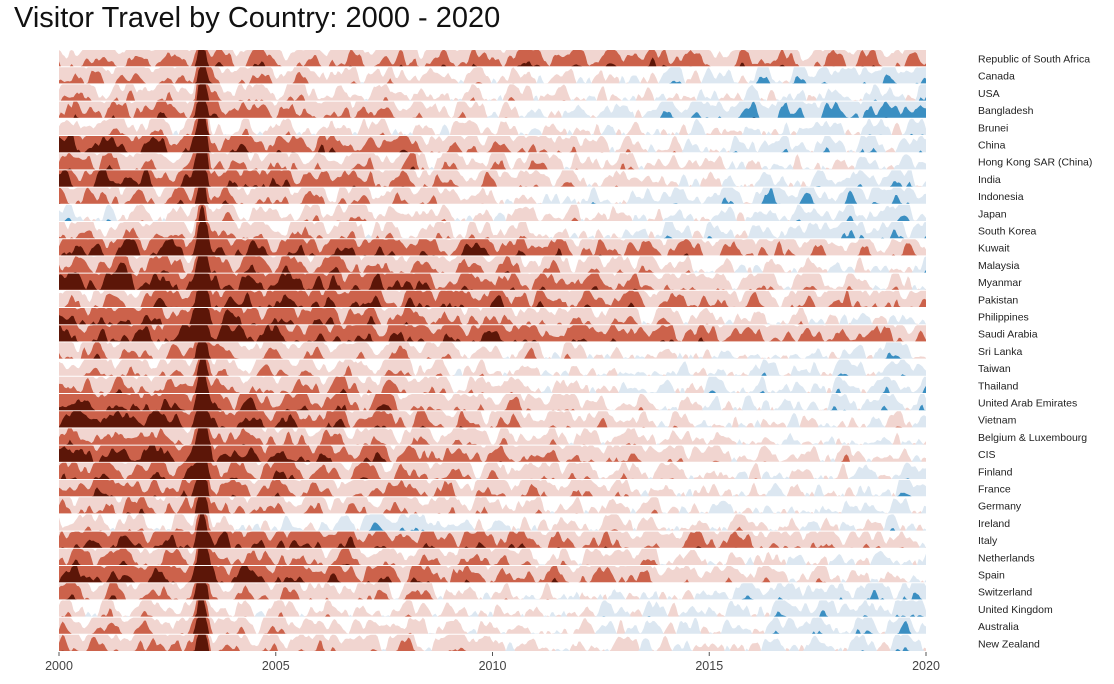 Image resolution: width=1114 pixels, height=684 pixels. I want to click on horizon-row-republic-of-south-africa, so click(492, 58).